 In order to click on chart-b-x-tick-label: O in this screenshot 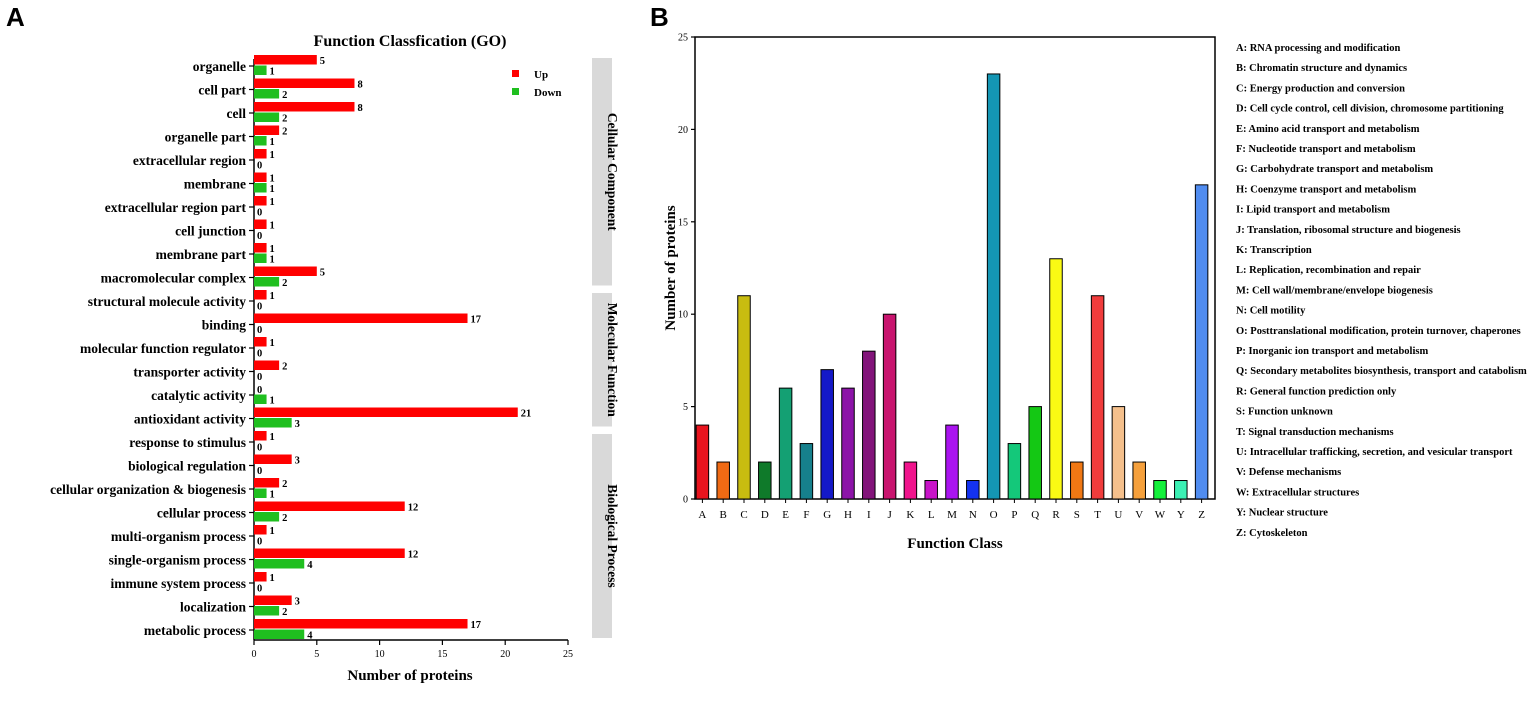, I will do `click(994, 515)`.